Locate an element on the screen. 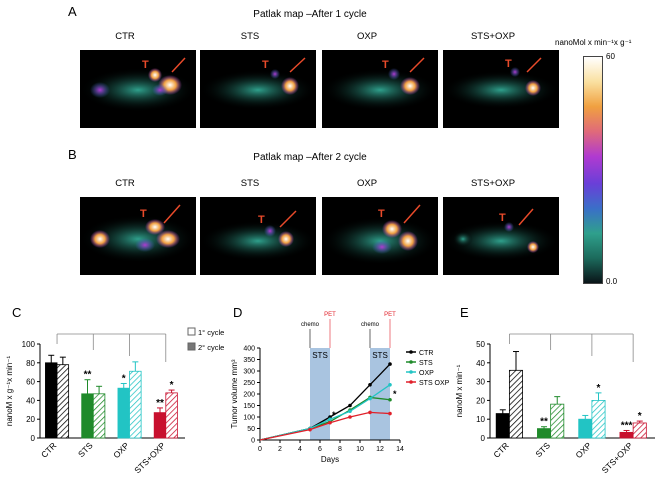 This screenshot has width=670, height=479. e-ytick-label: 30 is located at coordinates (480, 382).